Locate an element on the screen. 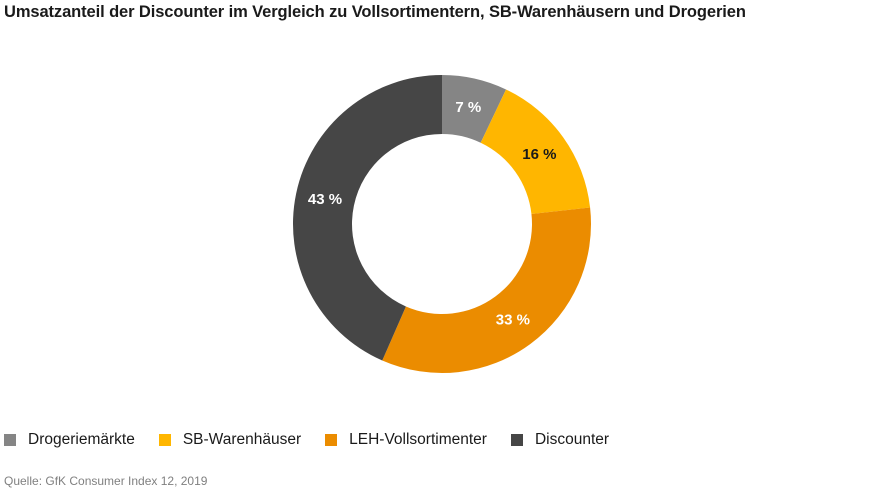  legend-item-leh-vollsortimenter: LEH-Vollsortimenter is located at coordinates (406, 440).